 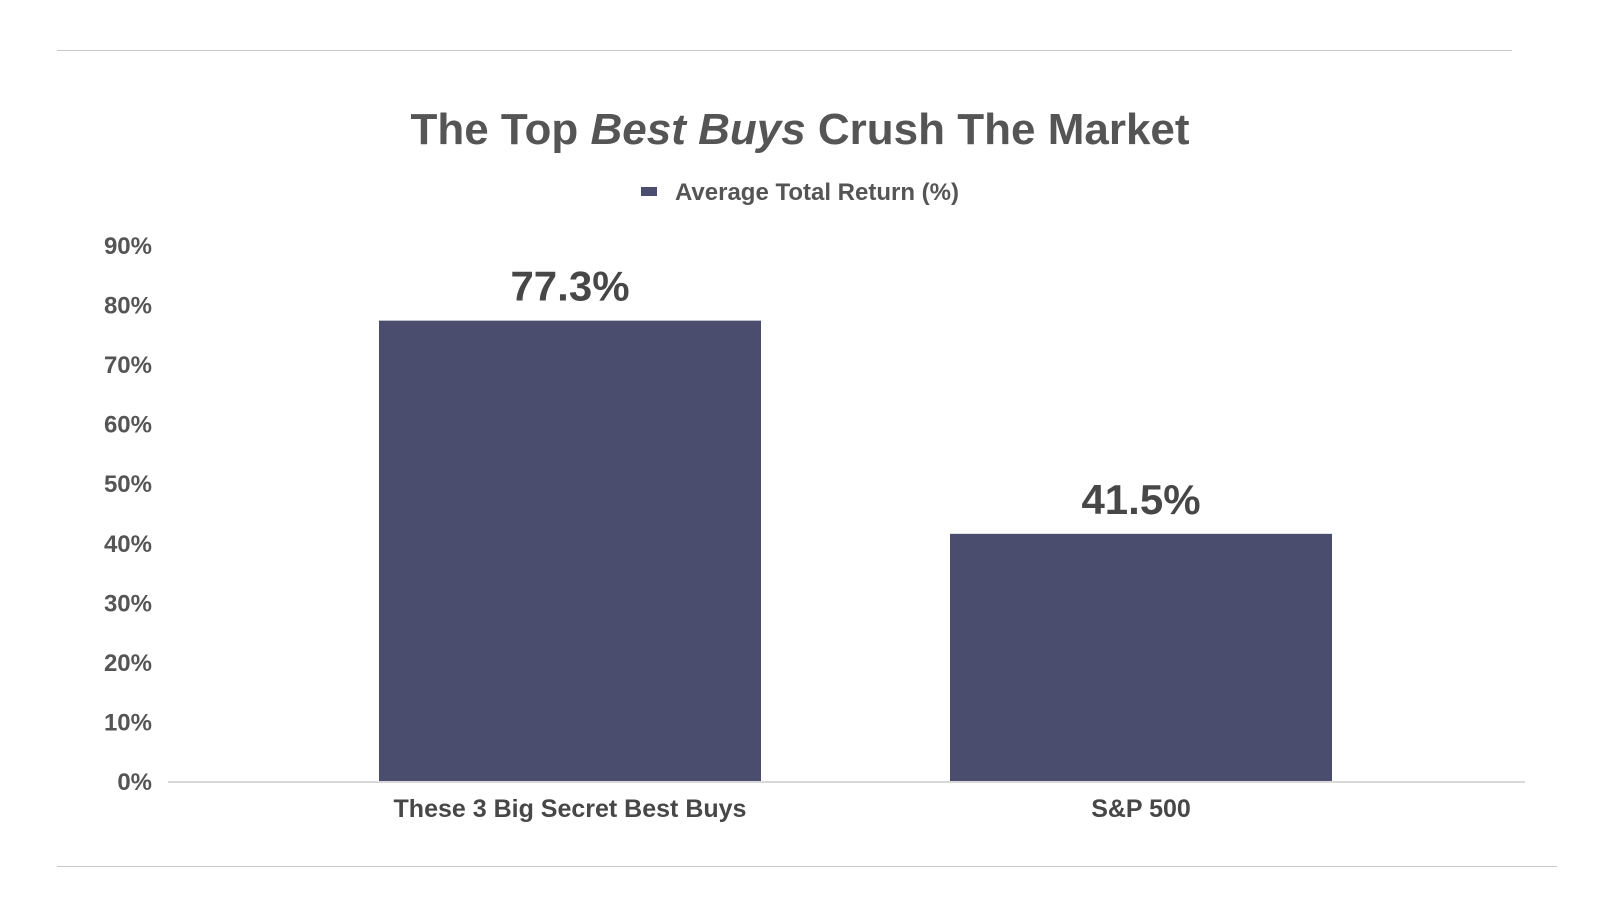 What do you see at coordinates (570, 809) in the screenshot?
I see `x-category-label: These 3 Big Secret Best Buys` at bounding box center [570, 809].